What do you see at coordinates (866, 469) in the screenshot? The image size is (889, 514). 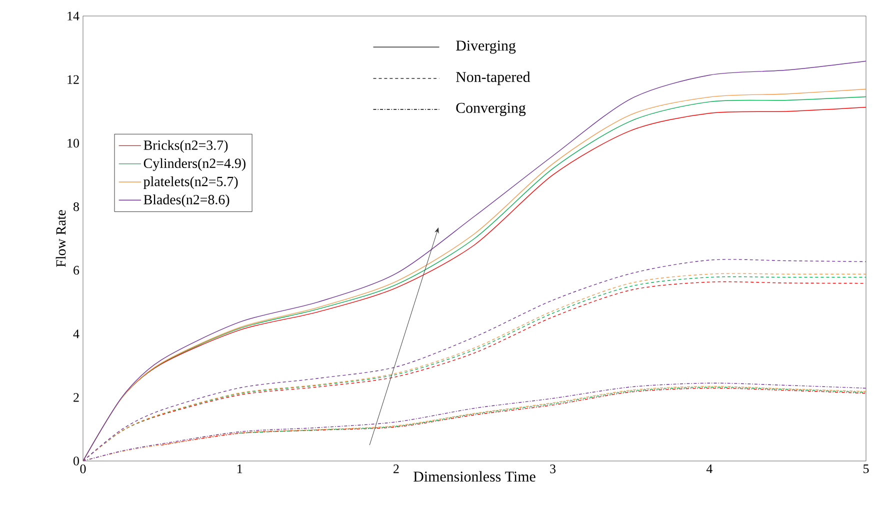 I see `x-tick-label: 5` at bounding box center [866, 469].